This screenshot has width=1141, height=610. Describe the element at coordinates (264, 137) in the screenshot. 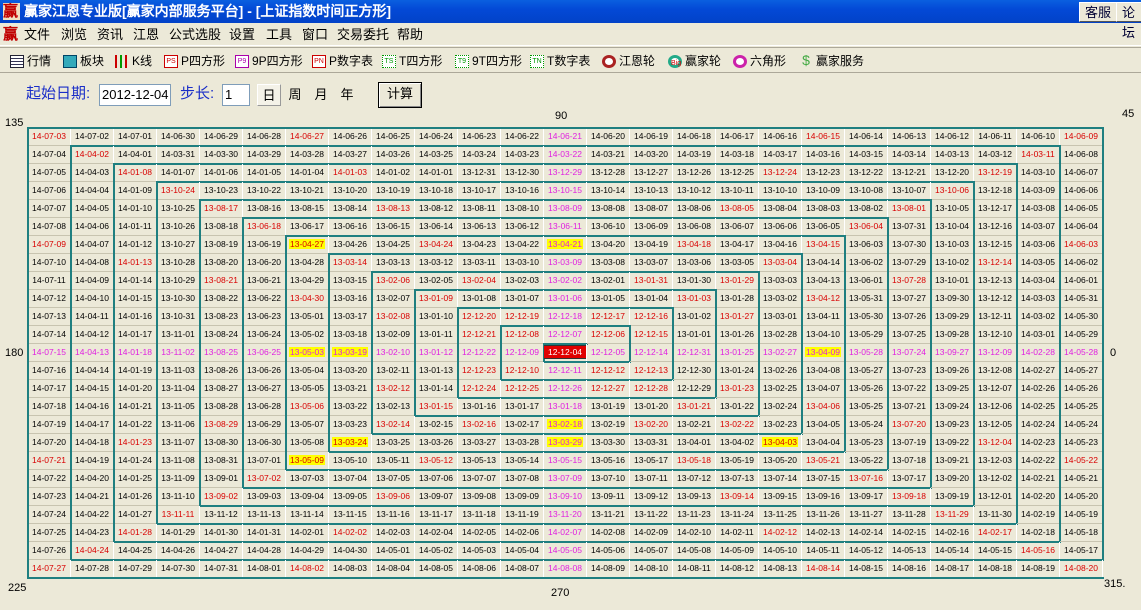

I see `date-cell: 14-06-28` at that location.